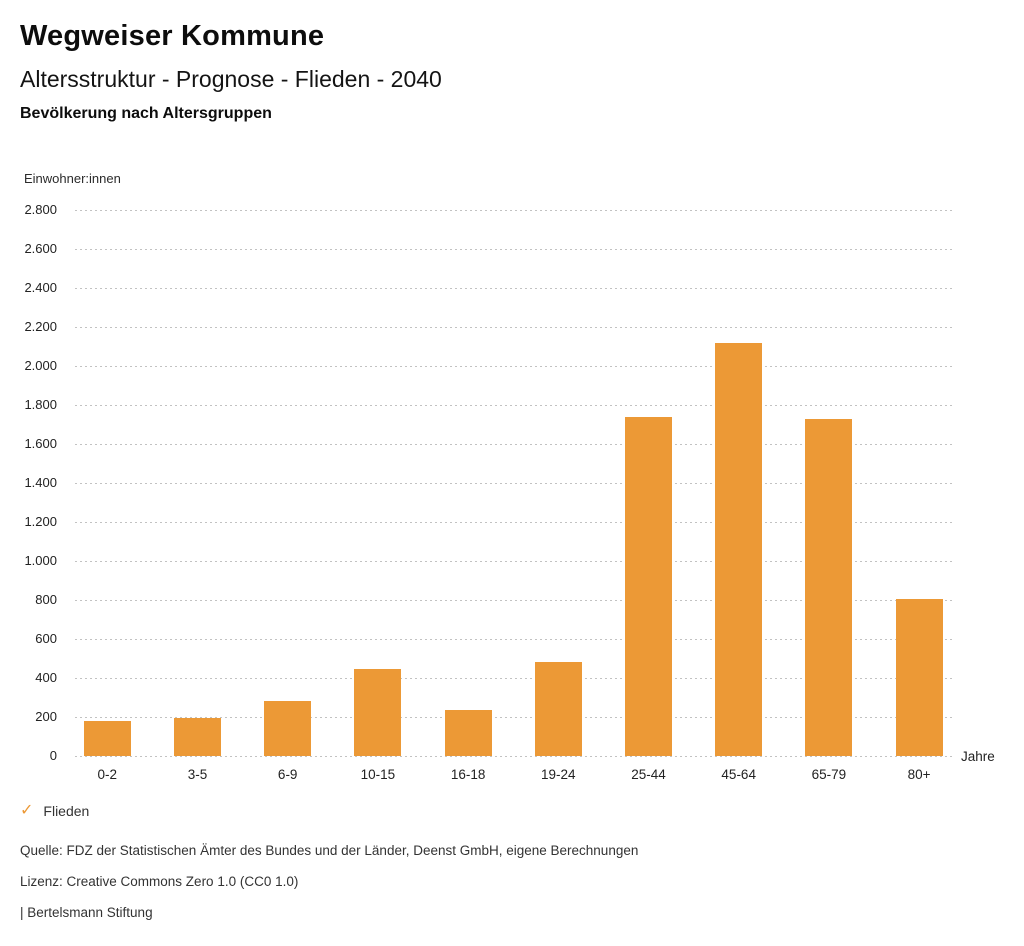 Image resolution: width=1024 pixels, height=946 pixels. Describe the element at coordinates (46, 599) in the screenshot. I see `y-tick-label-800: 800` at that location.